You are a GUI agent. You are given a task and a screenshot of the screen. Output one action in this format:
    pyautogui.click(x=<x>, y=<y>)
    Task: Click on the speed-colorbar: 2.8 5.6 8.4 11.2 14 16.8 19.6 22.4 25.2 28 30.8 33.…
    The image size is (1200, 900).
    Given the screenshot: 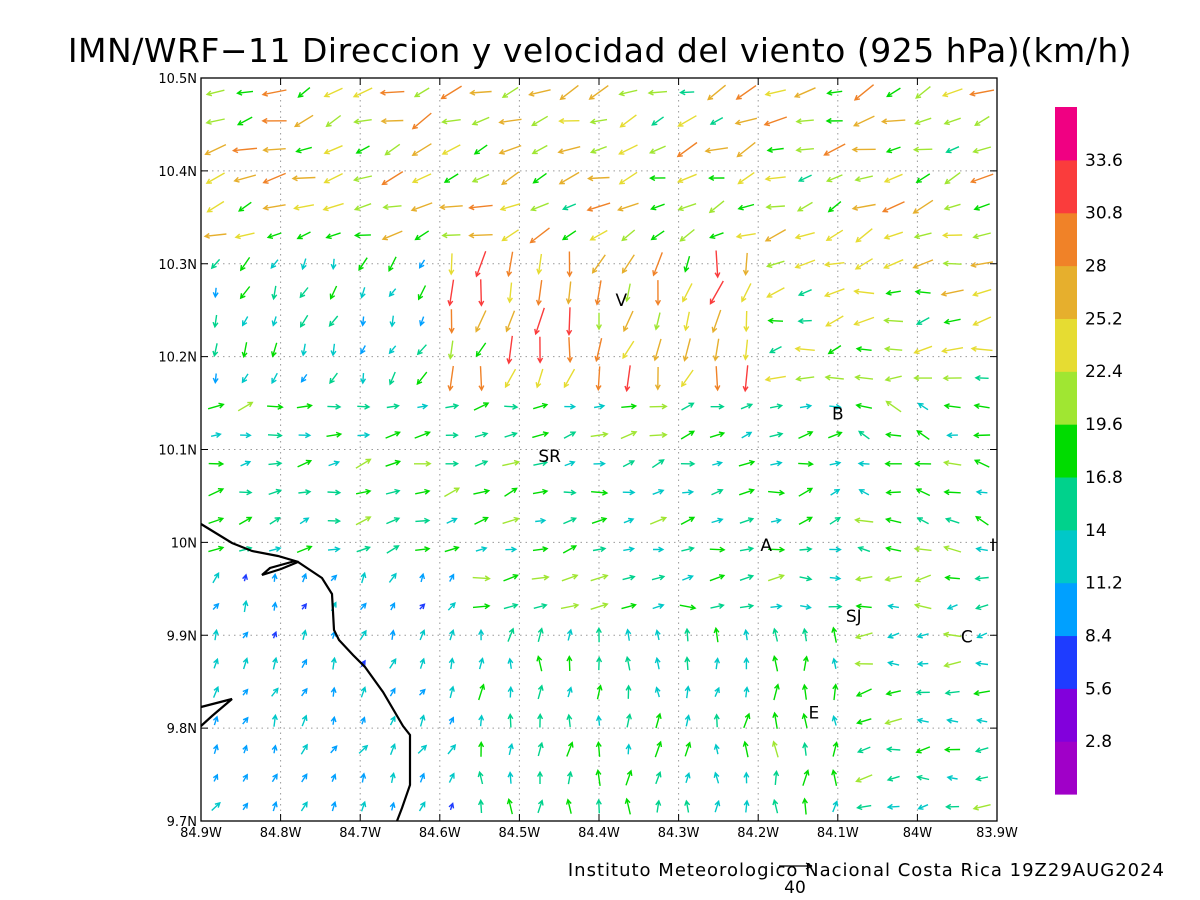 What is the action you would take?
    pyautogui.click(x=1089, y=451)
    